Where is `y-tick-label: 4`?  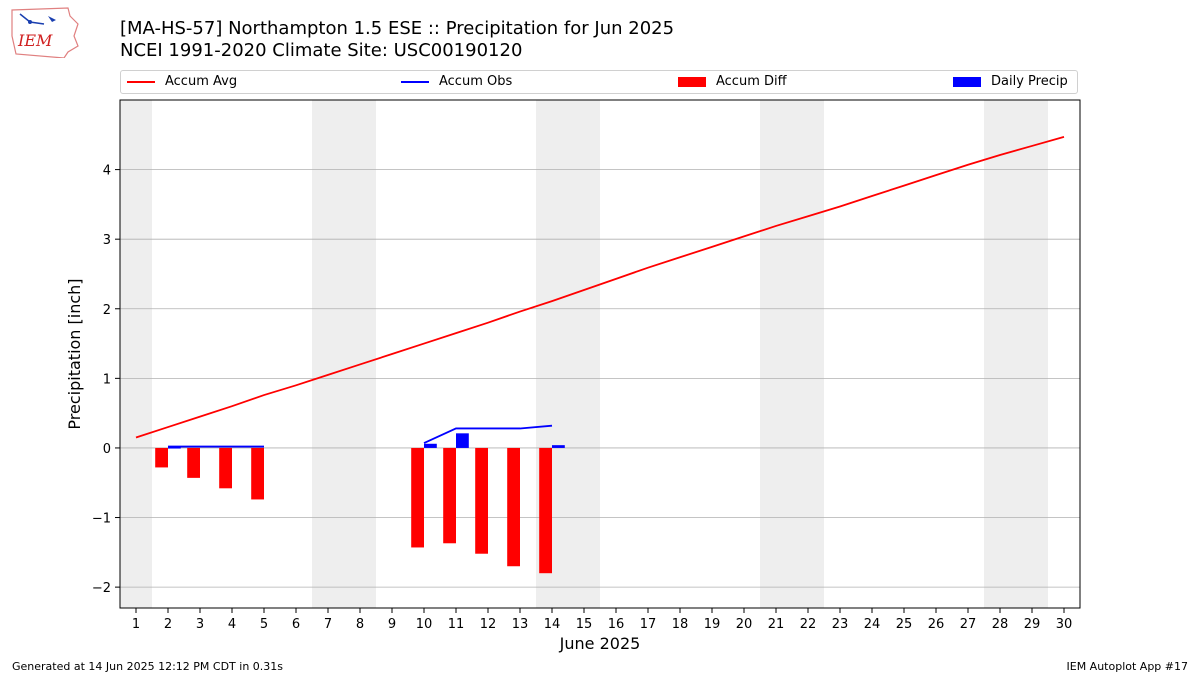
y-tick-label: 4 is located at coordinates (107, 171).